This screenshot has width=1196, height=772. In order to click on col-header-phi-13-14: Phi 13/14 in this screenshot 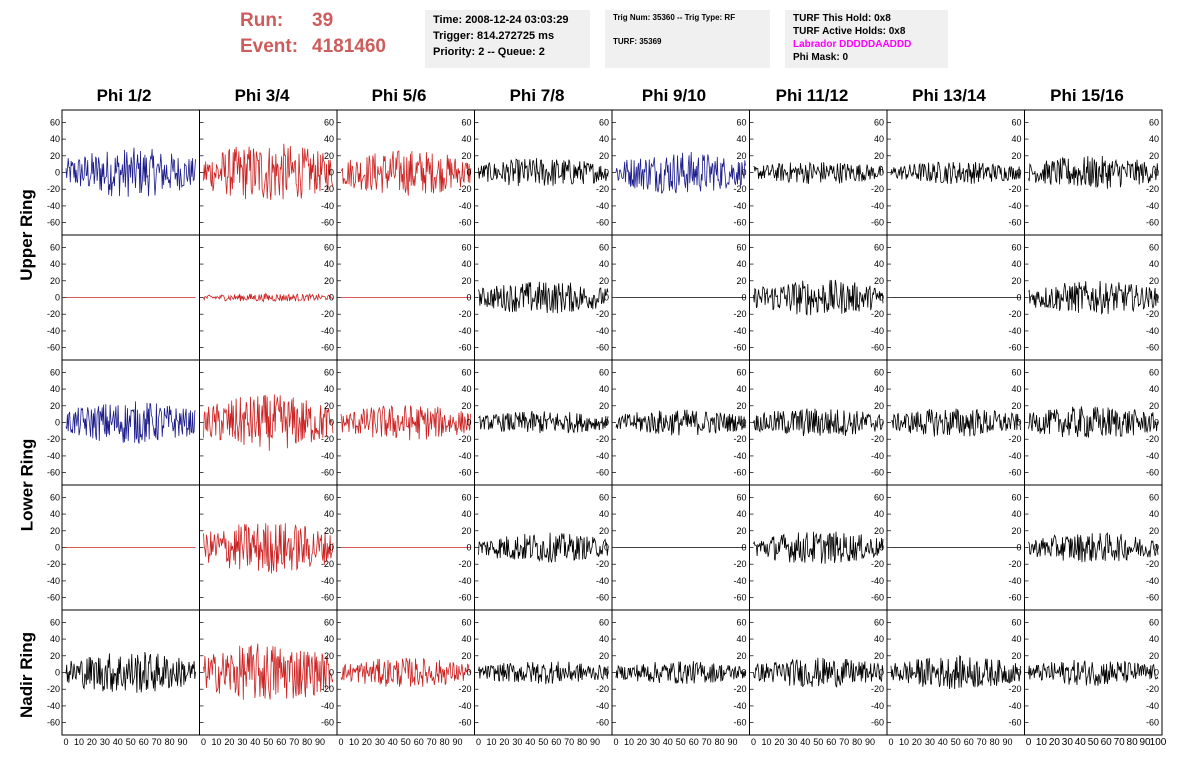, I will do `click(949, 95)`.